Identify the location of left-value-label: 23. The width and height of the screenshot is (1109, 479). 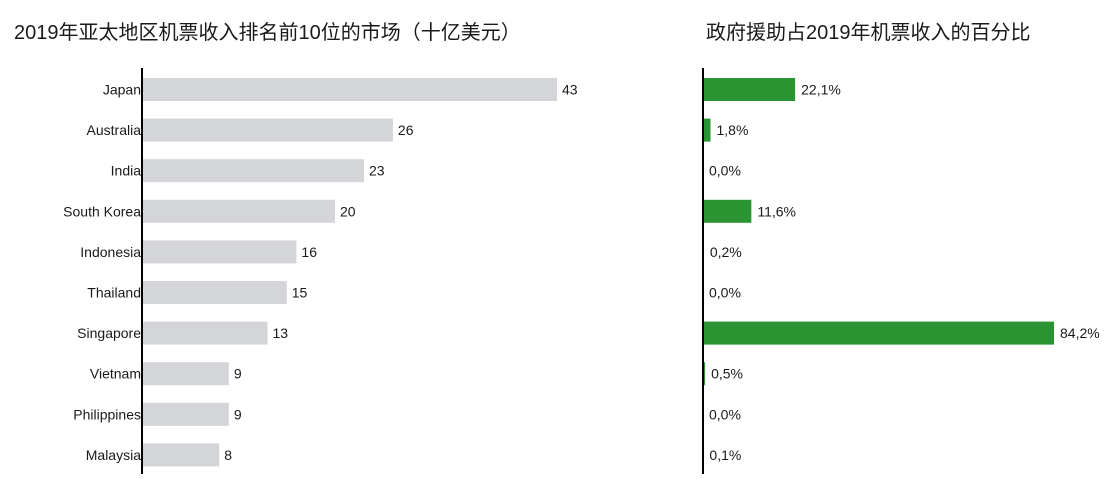
(377, 171).